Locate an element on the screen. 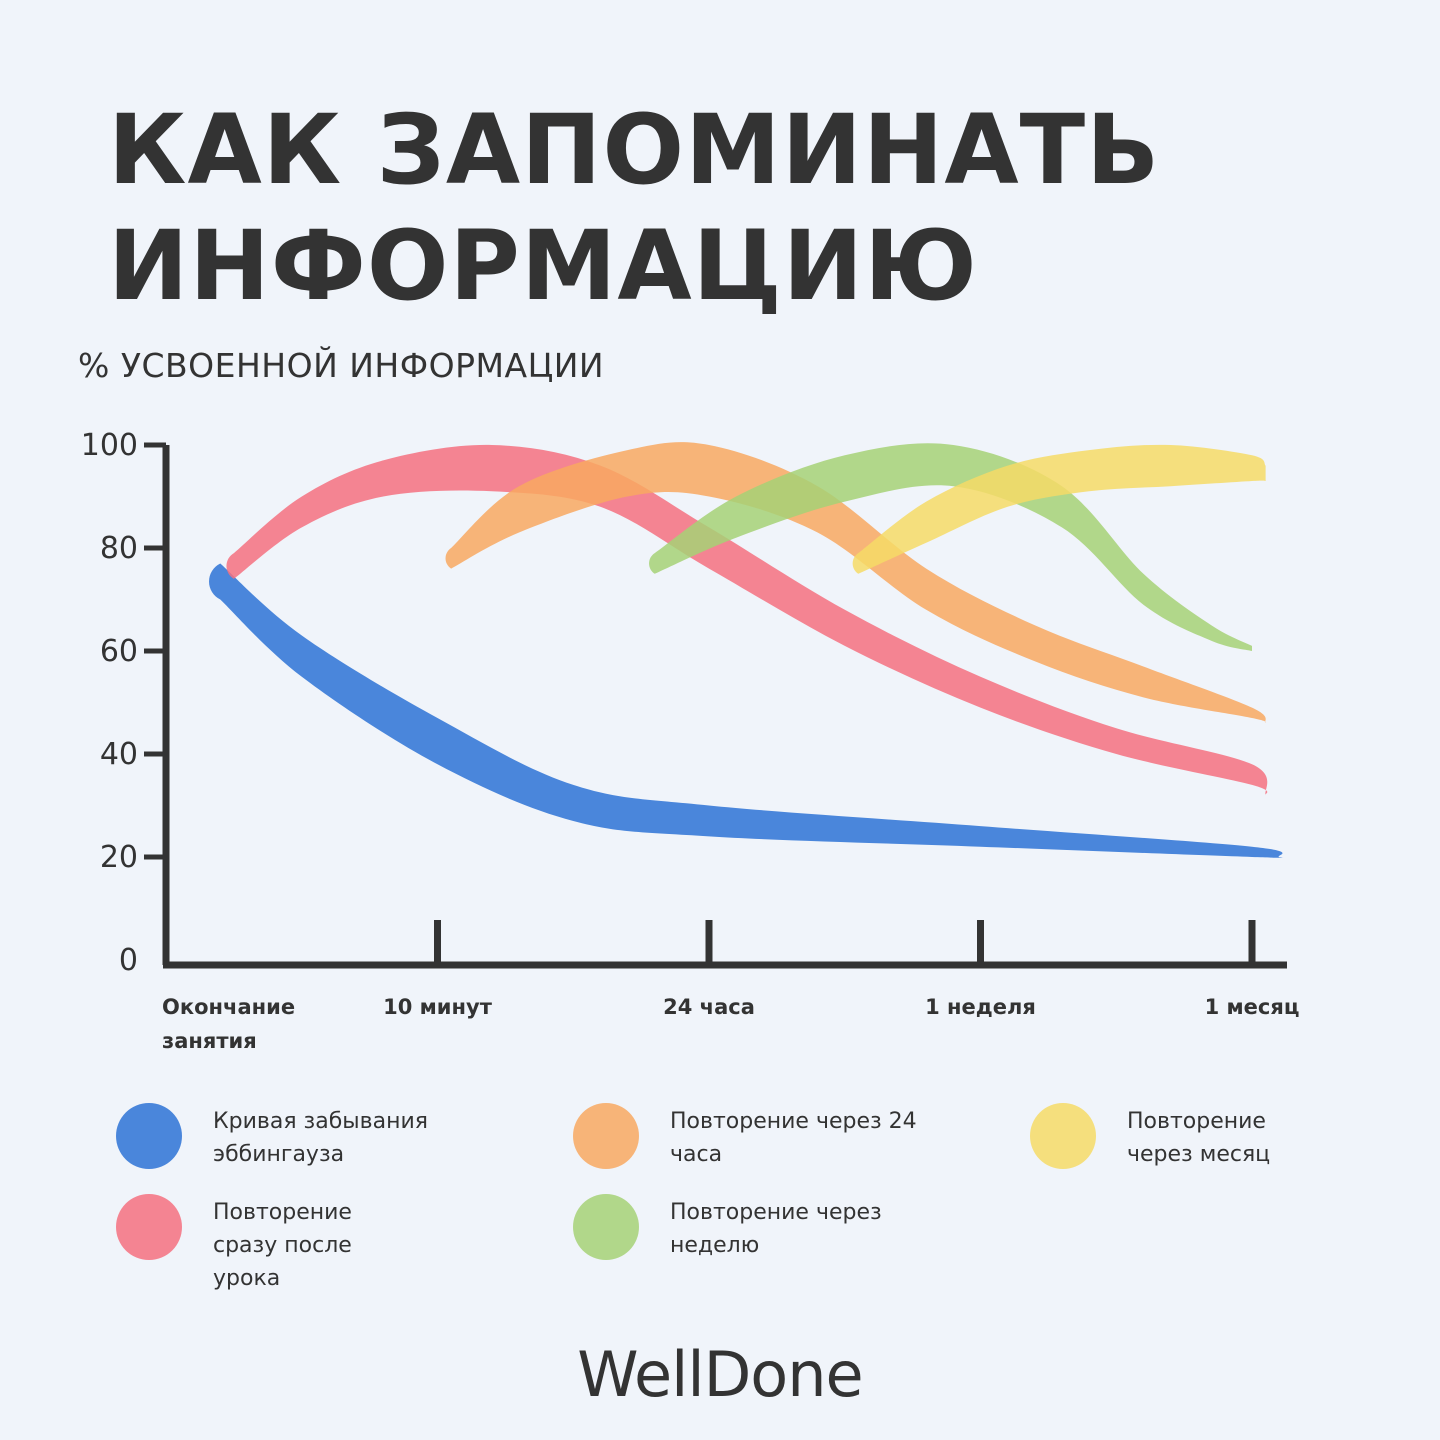 The image size is (1440, 1440). y-axis-label: % УСВОЕННОЙ ИНФОРМАЦИИ is located at coordinates (341, 365).